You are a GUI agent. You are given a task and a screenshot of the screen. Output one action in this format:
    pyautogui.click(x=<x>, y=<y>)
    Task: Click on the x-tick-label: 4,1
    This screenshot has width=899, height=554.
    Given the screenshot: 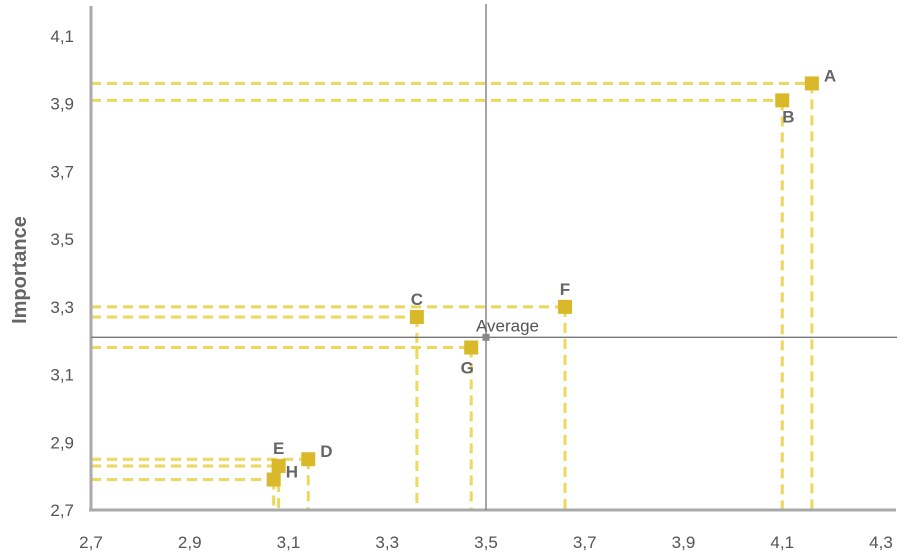 What is the action you would take?
    pyautogui.click(x=782, y=542)
    